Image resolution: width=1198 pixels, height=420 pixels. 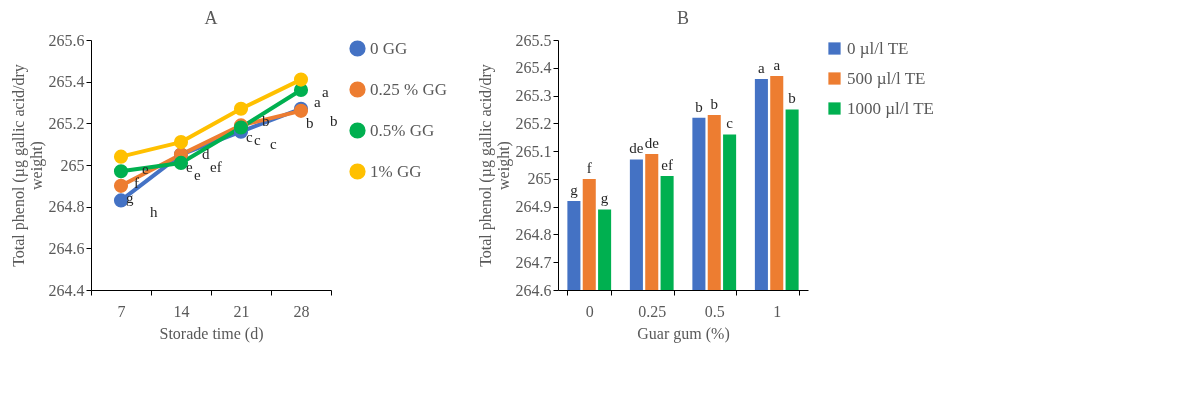 What do you see at coordinates (890, 108) in the screenshot?
I see `legend-label: 1000 µl/l TE` at bounding box center [890, 108].